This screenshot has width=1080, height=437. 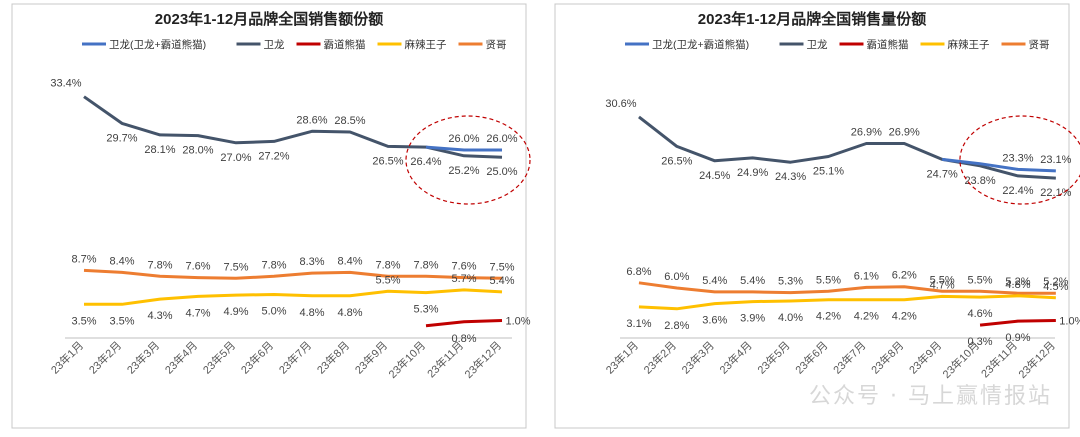 What do you see at coordinates (1055, 193) in the screenshot?
I see `data-label: 22.1%` at bounding box center [1055, 193].